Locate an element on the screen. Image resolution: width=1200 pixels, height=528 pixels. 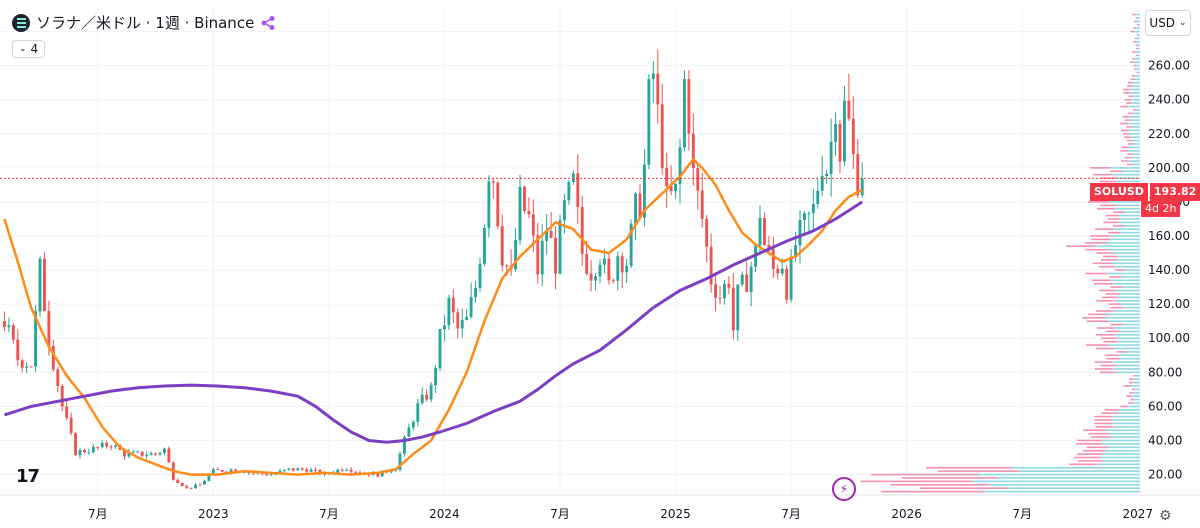
time-tick-label: 2026 is located at coordinates (906, 514).